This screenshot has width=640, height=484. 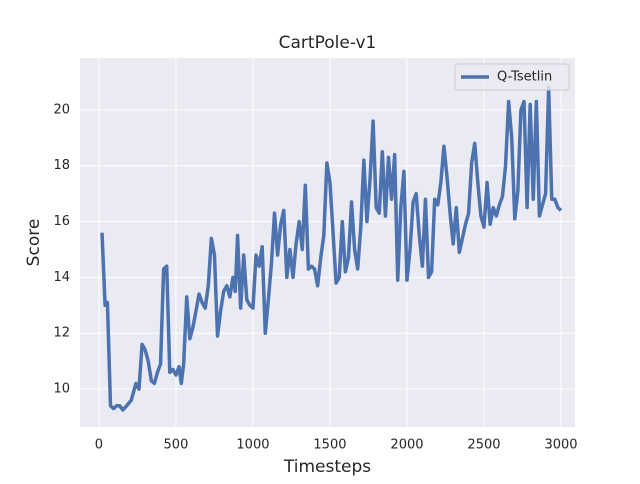 What do you see at coordinates (328, 43) in the screenshot?
I see `chart-title: CartPole-v1` at bounding box center [328, 43].